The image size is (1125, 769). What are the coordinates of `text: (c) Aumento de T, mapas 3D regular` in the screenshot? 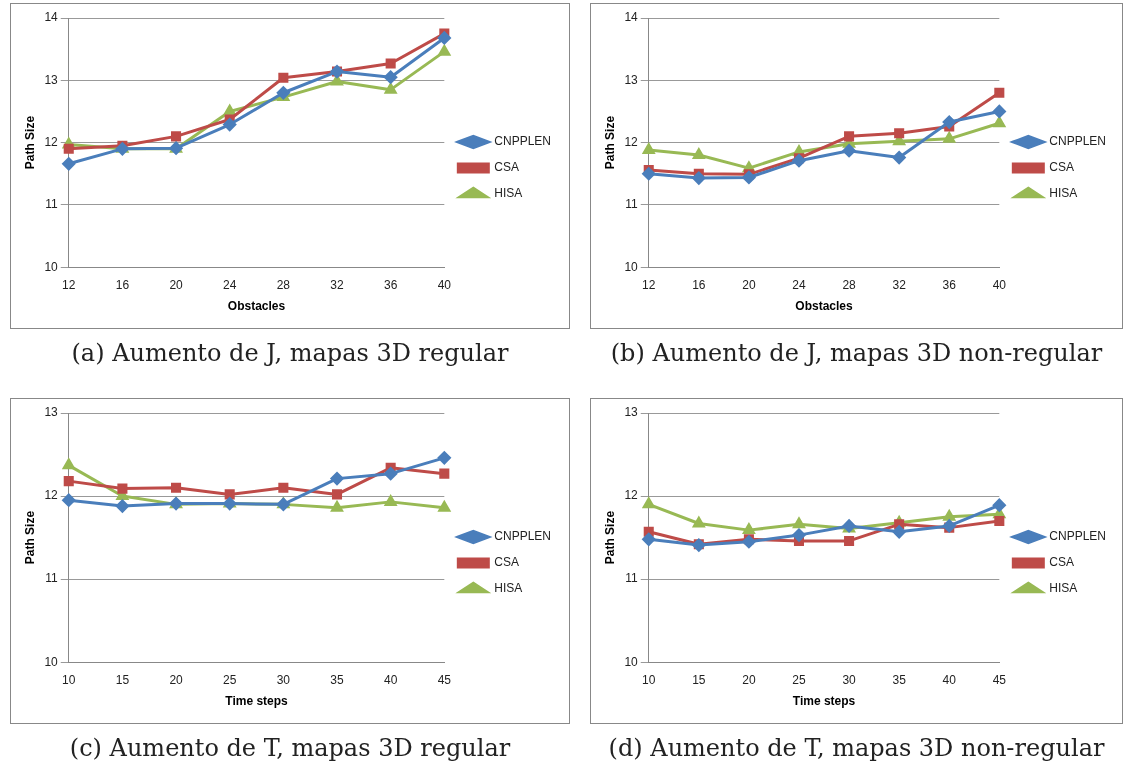 It's located at (290, 748).